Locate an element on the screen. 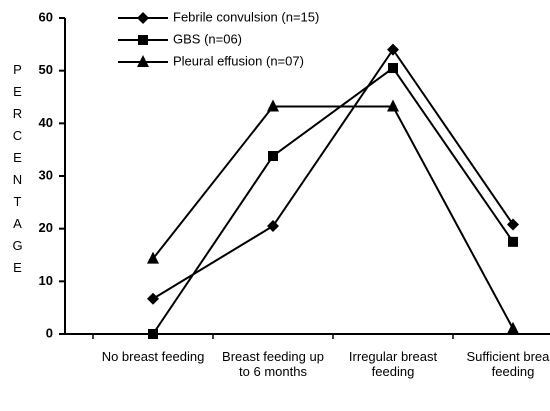  legend-label: Febrile convulsion (n=15) is located at coordinates (246, 16).